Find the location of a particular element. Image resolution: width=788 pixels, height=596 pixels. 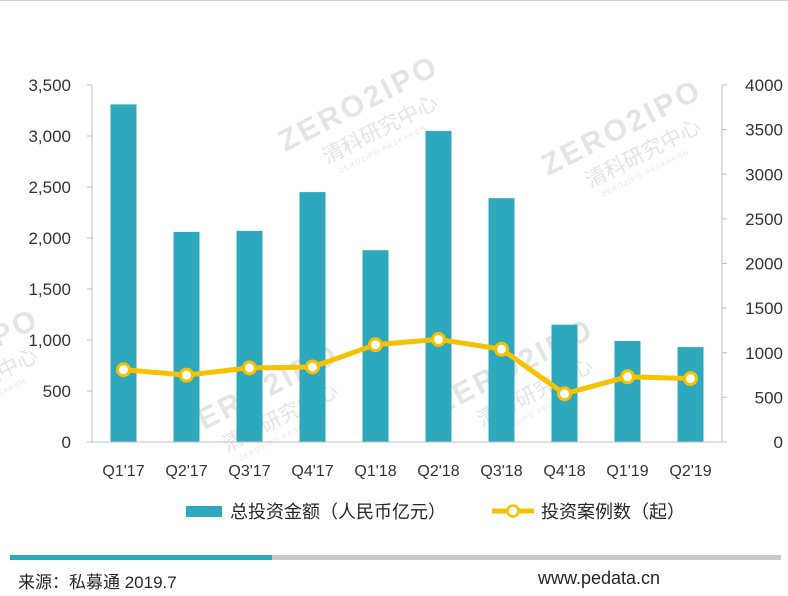

footer-divider-rest is located at coordinates (526, 557).